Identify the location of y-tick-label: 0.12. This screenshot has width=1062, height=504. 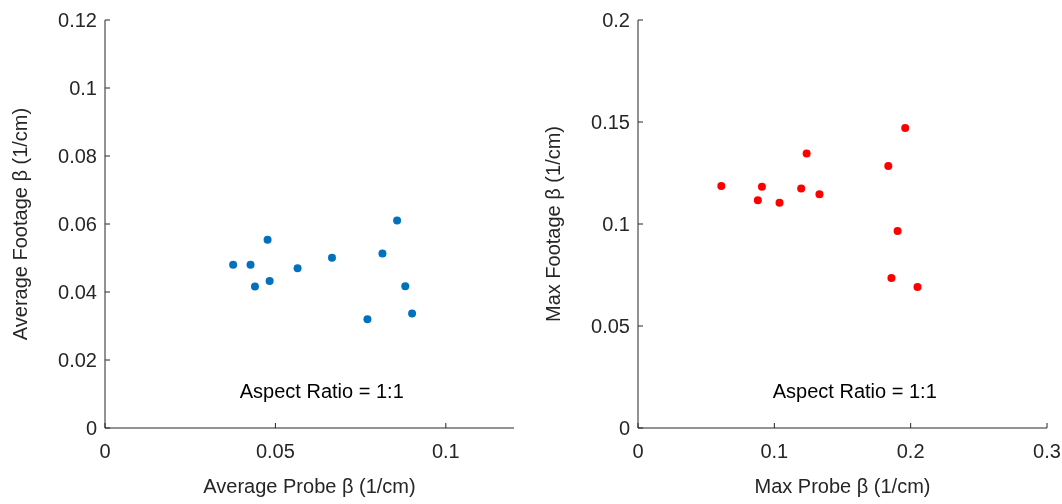
(77, 20).